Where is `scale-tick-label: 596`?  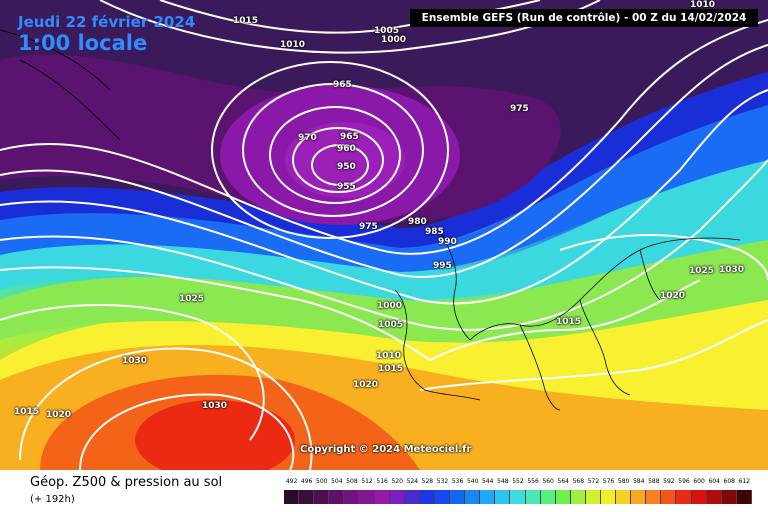 scale-tick-label: 596 is located at coordinates (684, 481).